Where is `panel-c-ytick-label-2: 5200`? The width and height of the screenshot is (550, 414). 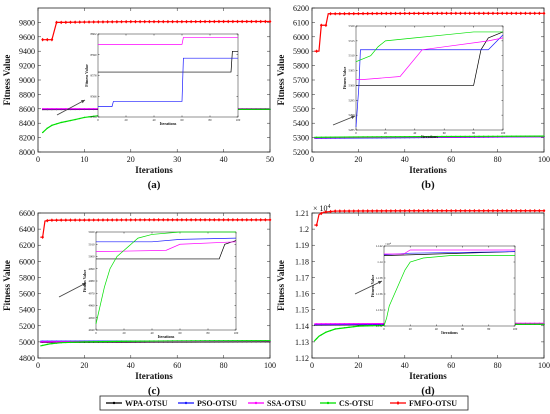
panel-c-ytick-label-2: 5200 is located at coordinates (27, 326).